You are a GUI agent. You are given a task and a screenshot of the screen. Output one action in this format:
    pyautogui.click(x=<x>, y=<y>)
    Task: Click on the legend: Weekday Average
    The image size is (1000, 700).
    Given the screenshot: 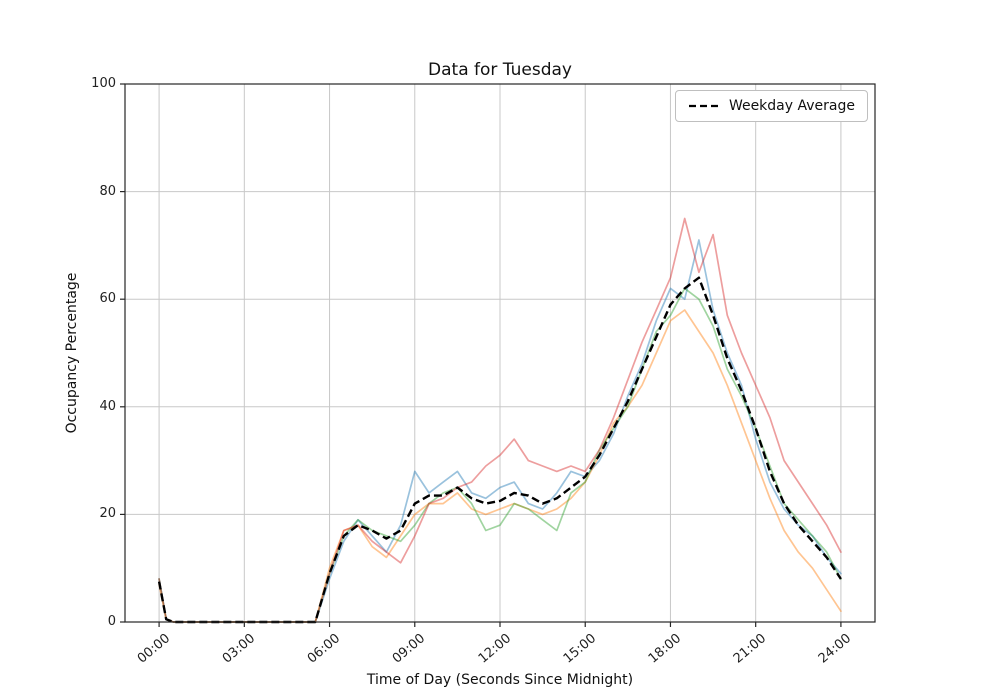 What is the action you would take?
    pyautogui.click(x=771, y=106)
    